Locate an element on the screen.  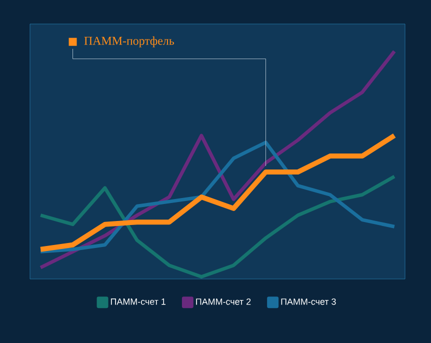
legend-label: ПАММ-счет 1 is located at coordinates (138, 301).